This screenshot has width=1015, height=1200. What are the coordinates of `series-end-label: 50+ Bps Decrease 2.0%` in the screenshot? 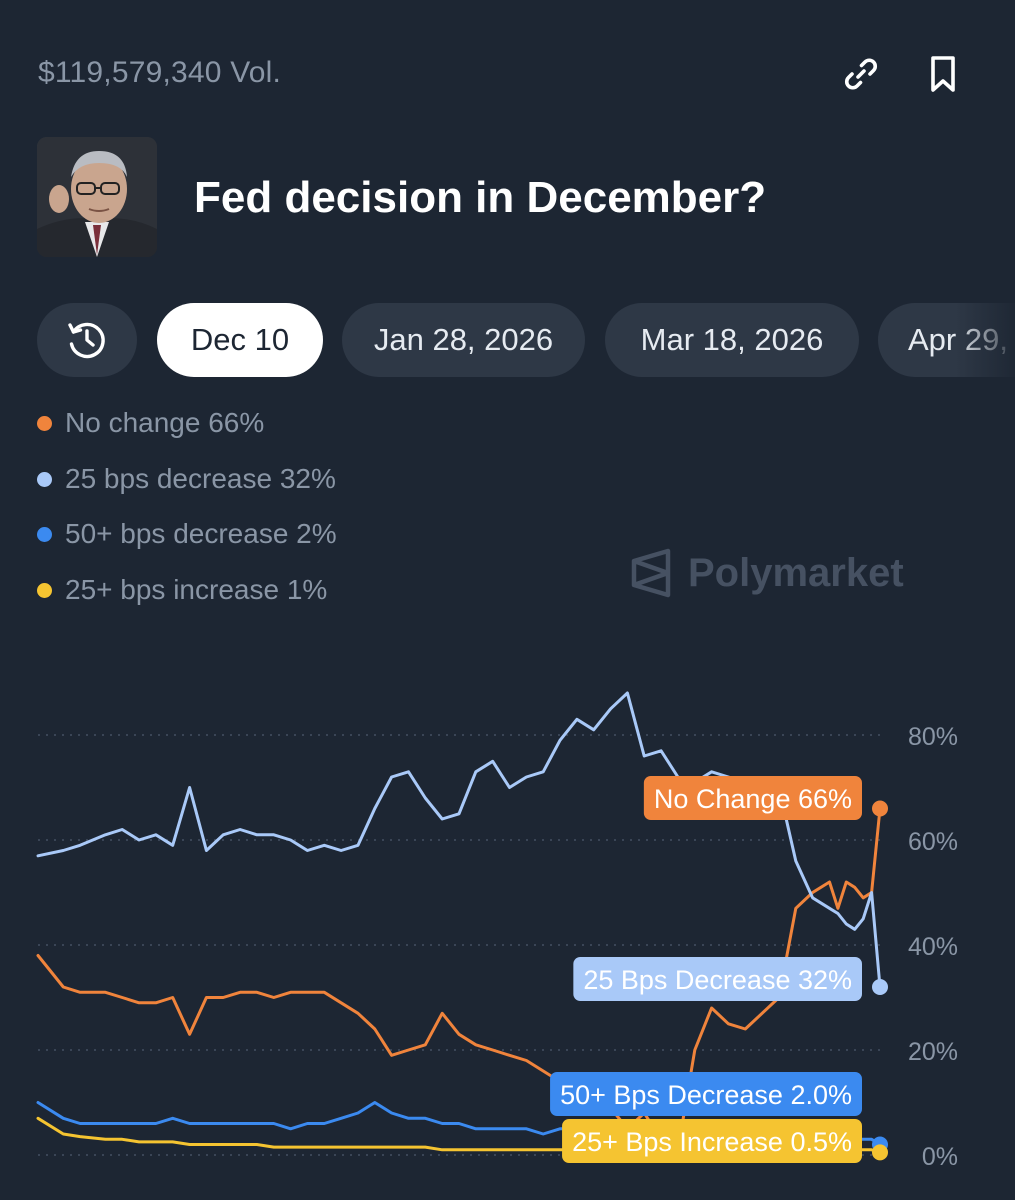 It's located at (706, 1094).